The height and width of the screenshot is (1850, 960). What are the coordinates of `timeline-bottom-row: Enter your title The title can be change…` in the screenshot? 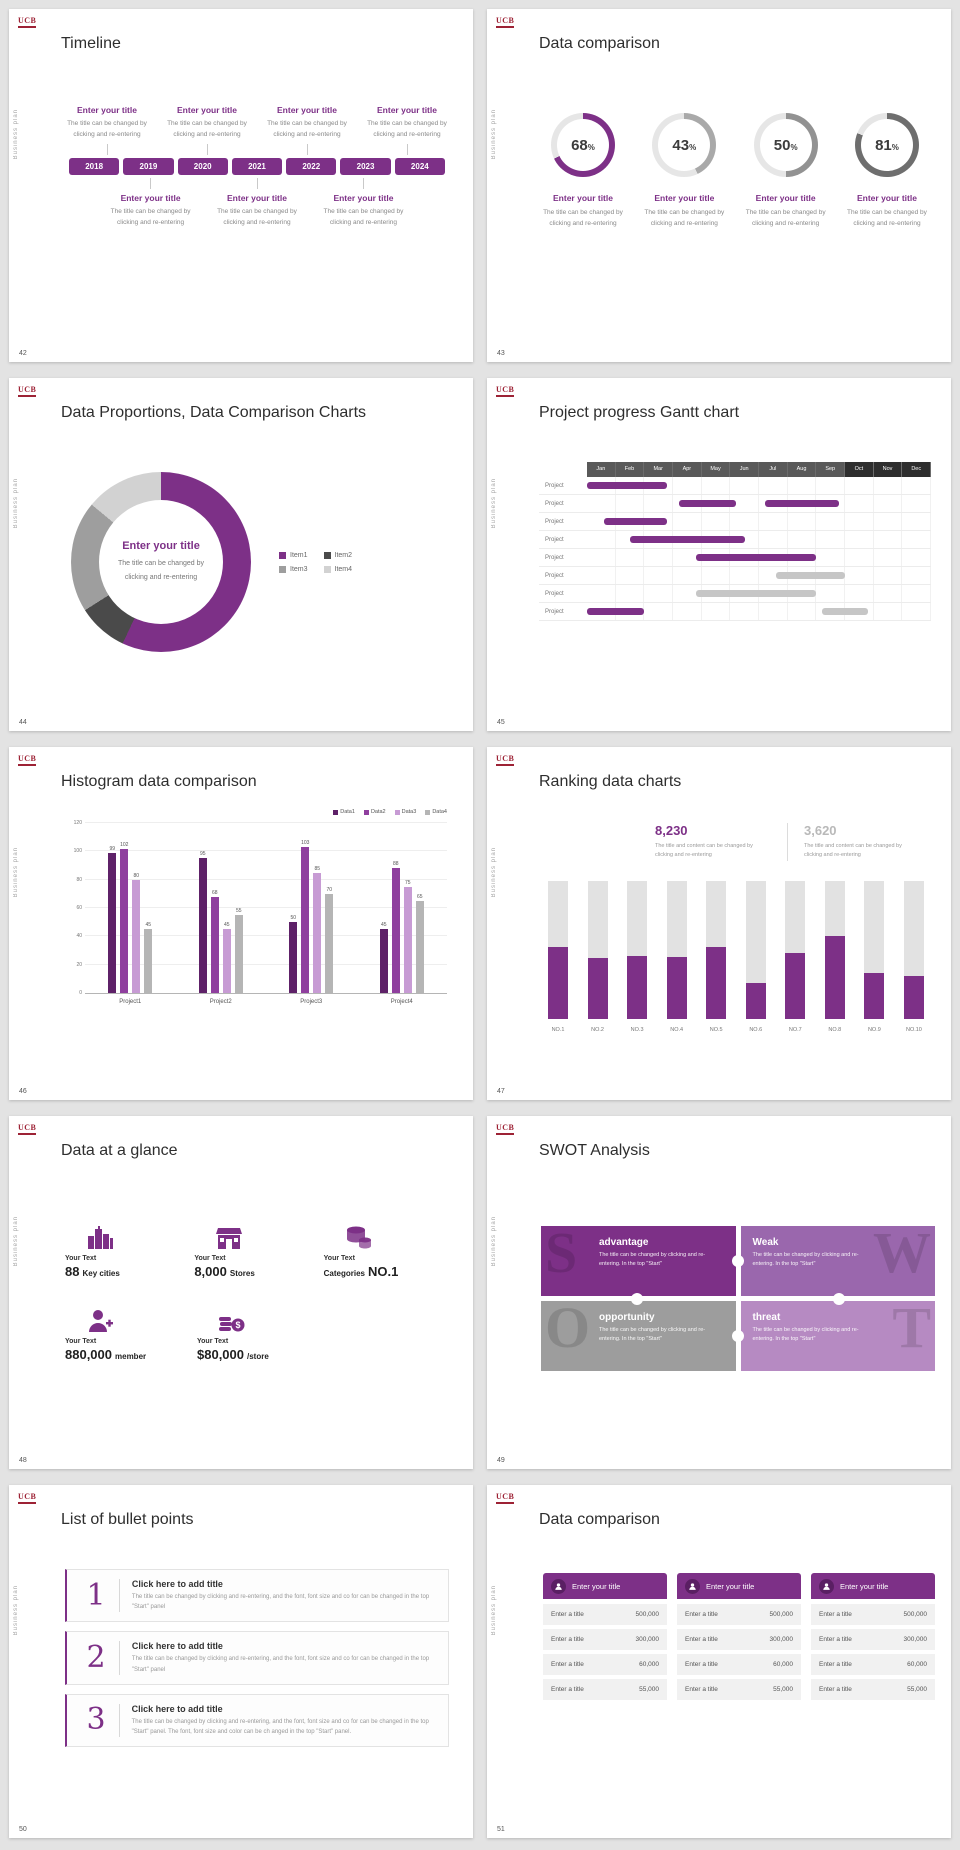 It's located at (257, 203).